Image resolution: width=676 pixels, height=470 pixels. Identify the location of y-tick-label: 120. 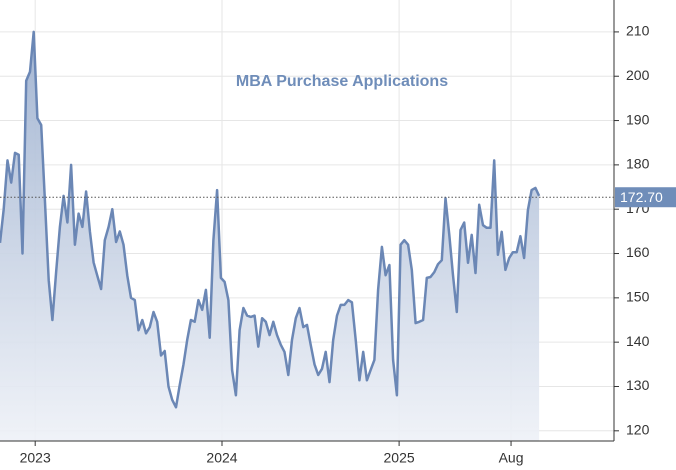
(638, 430).